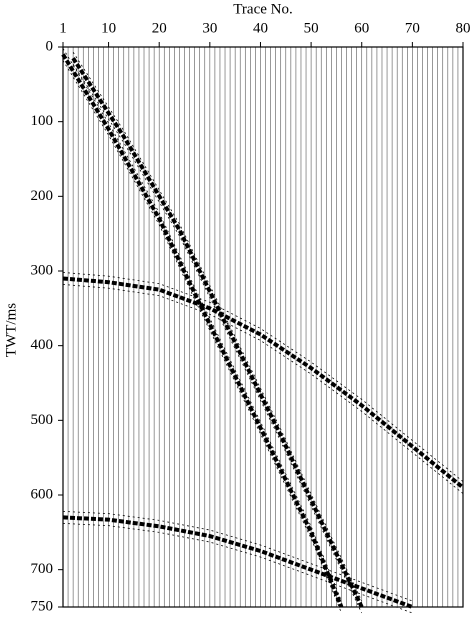 The image size is (474, 620). What do you see at coordinates (237, 556) in the screenshot?
I see `event-halo` at bounding box center [237, 556].